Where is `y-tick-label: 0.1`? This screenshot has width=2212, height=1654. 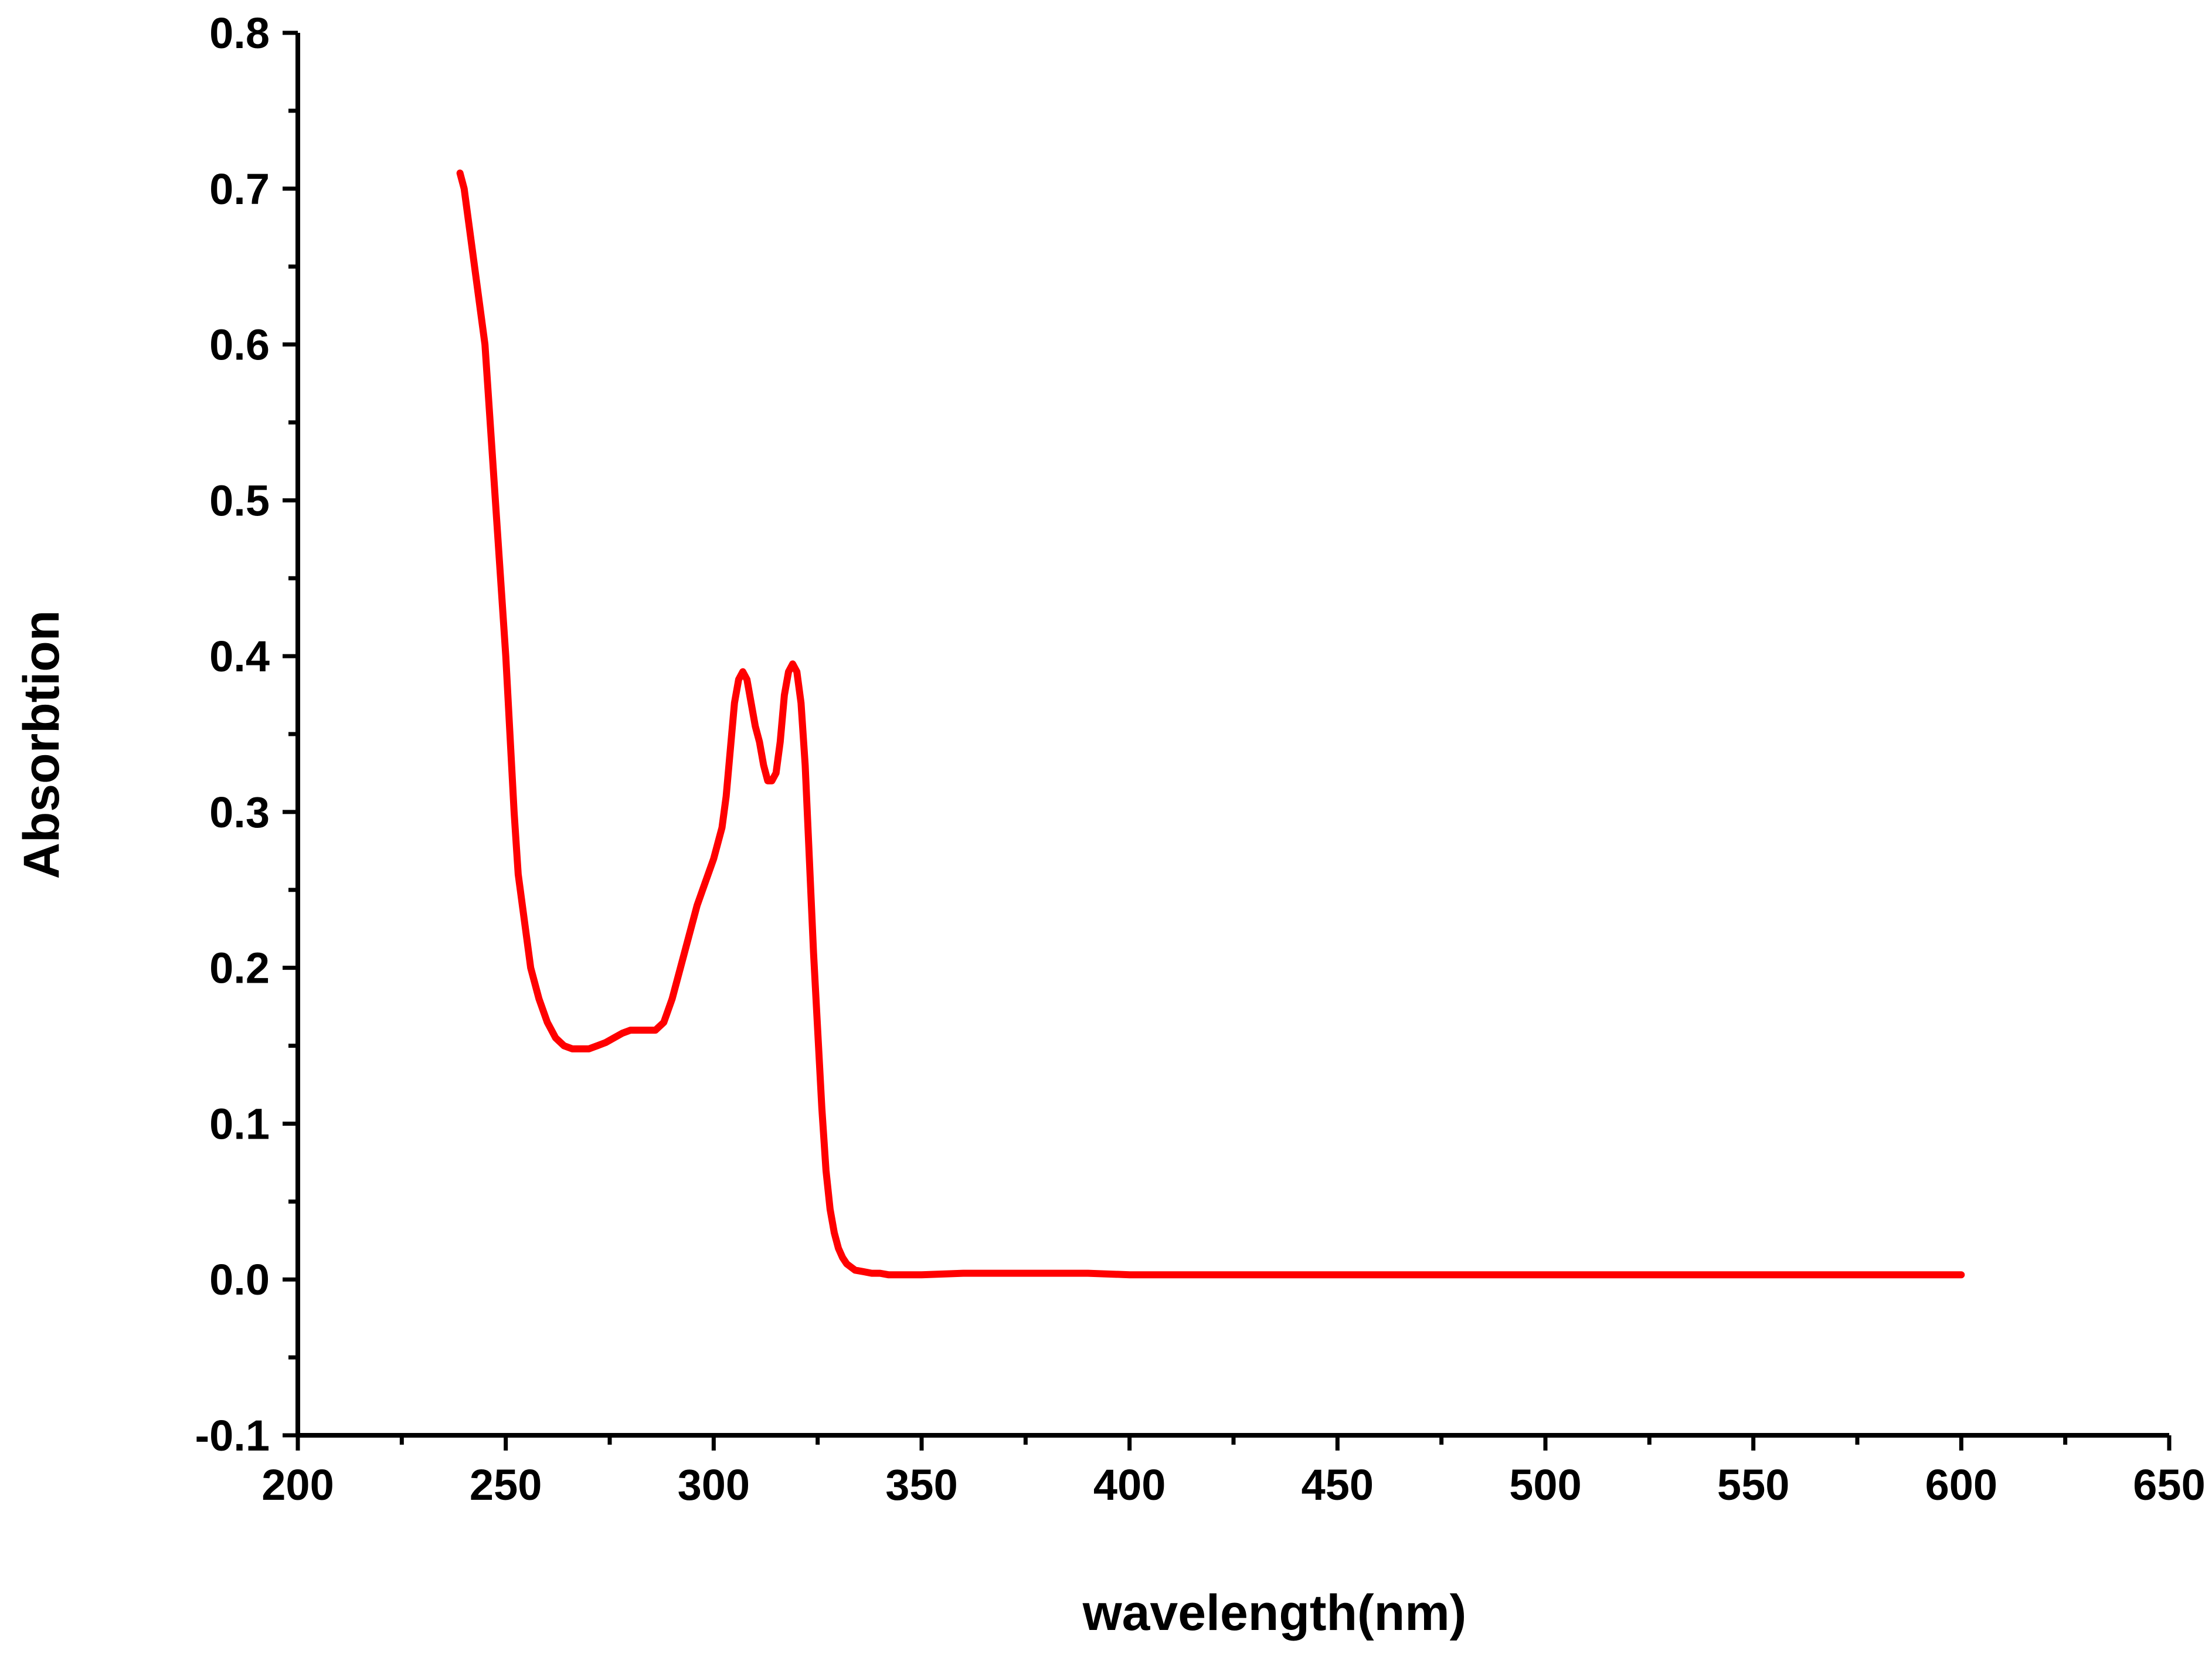
y-tick-label: 0.1 is located at coordinates (239, 1123).